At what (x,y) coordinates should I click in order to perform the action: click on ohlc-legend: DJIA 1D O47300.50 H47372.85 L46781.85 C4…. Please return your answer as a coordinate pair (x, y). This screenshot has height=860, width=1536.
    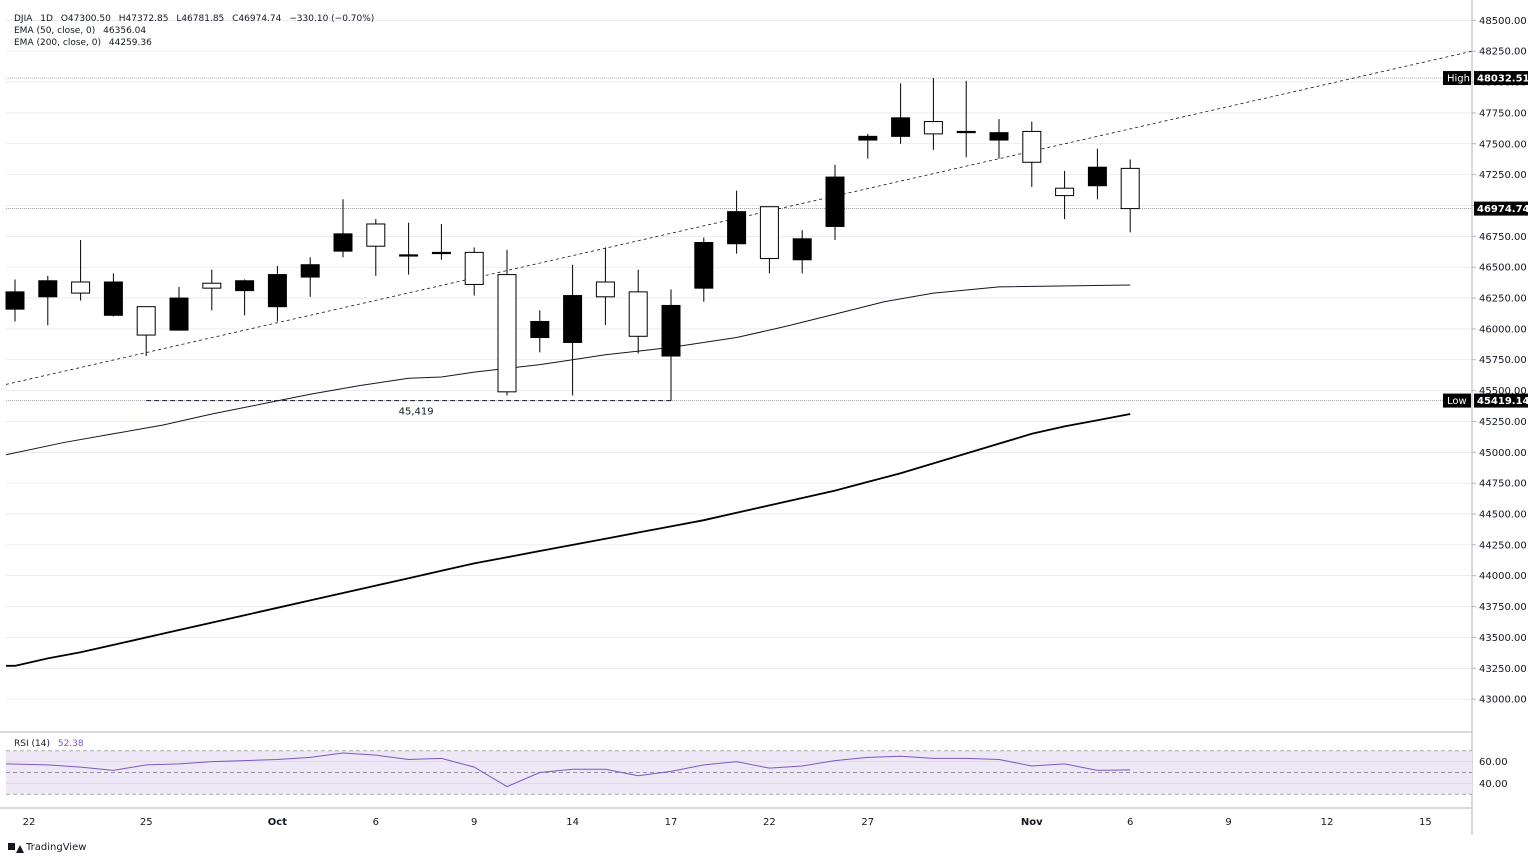
    Looking at the image, I should click on (196, 19).